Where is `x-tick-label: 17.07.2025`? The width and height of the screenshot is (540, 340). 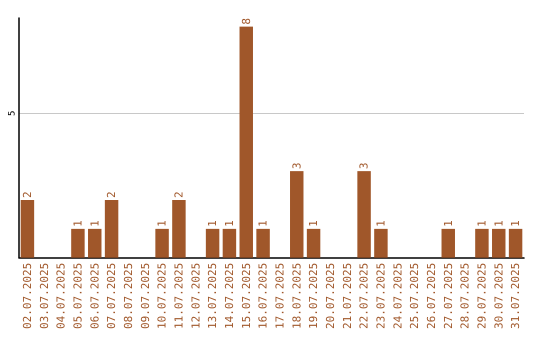 x-tick-label: 17.07.2025 is located at coordinates (279, 296).